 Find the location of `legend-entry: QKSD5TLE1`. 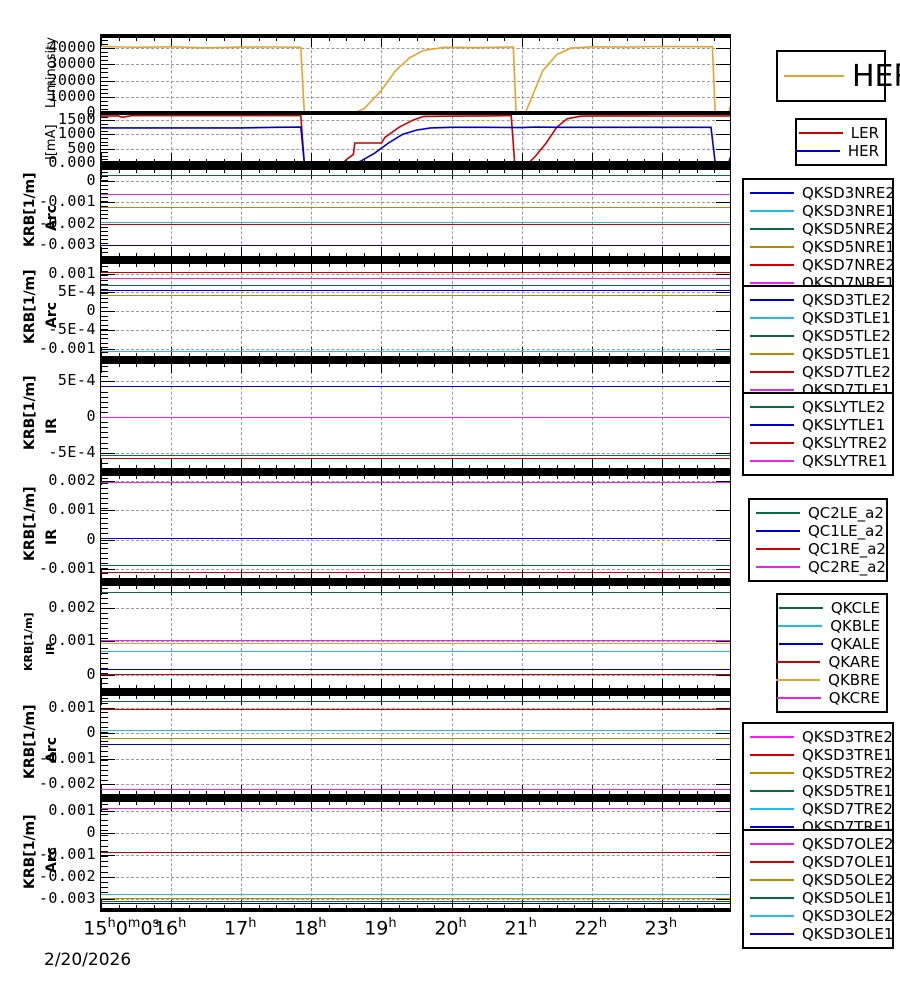

legend-entry: QKSD5TLE1 is located at coordinates (820, 354).